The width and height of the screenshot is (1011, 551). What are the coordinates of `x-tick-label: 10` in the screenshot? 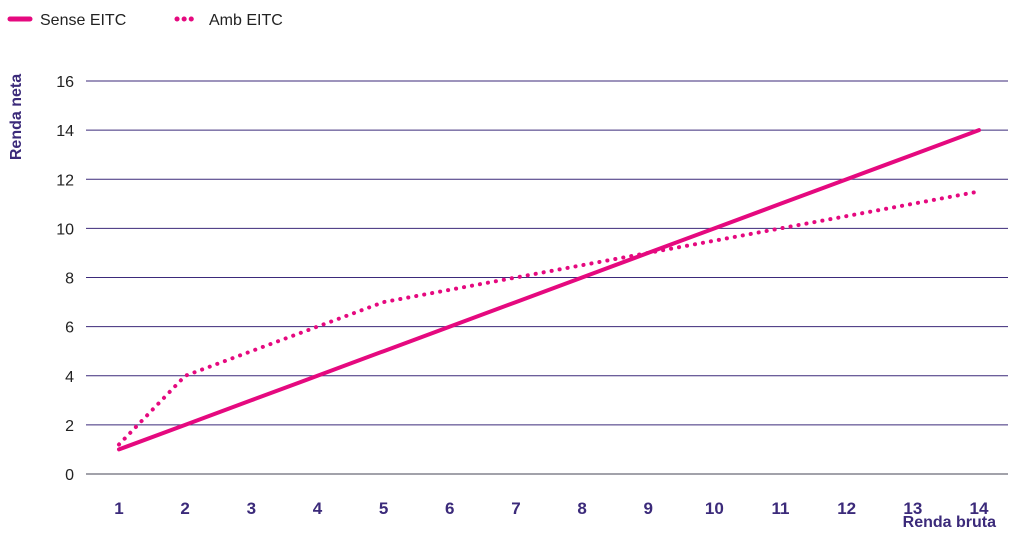 It's located at (714, 508).